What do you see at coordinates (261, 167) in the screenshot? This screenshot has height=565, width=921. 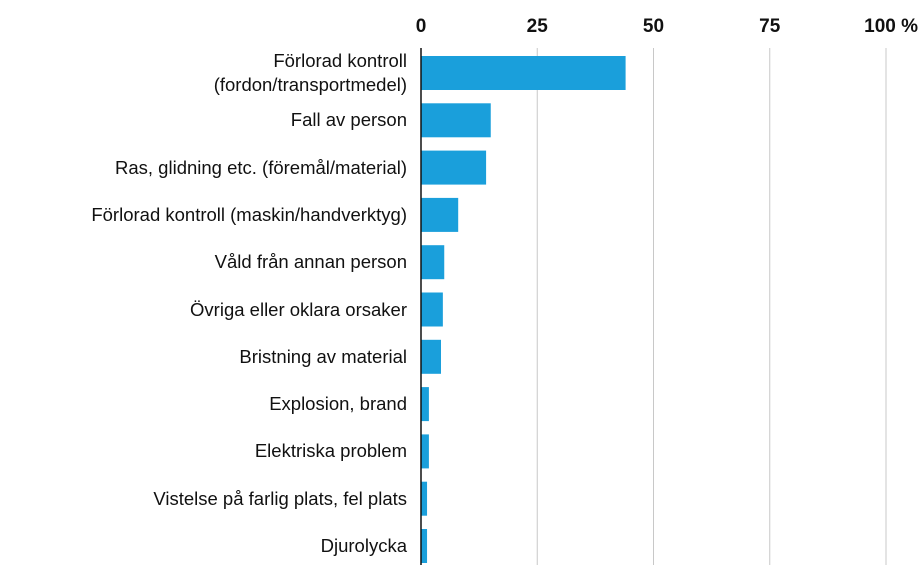 I see `category-label: Ras, glidning etc. (föremål/material)` at bounding box center [261, 167].